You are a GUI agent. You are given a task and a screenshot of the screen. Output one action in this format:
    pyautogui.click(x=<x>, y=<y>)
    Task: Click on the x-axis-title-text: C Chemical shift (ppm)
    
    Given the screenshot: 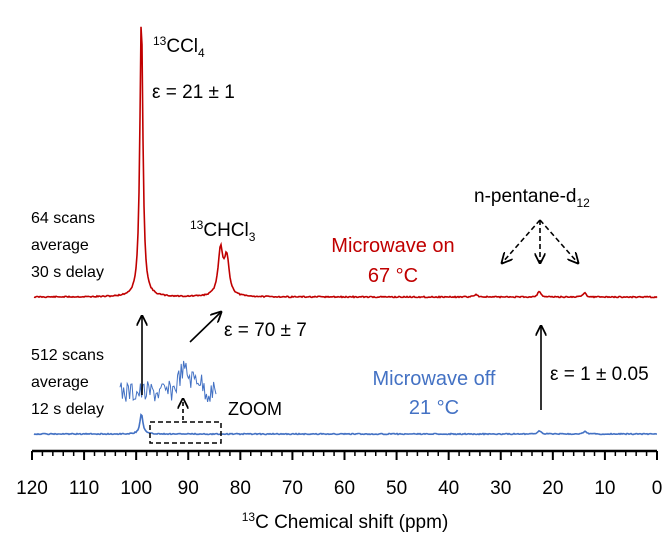 What is the action you would take?
    pyautogui.click(x=351, y=522)
    